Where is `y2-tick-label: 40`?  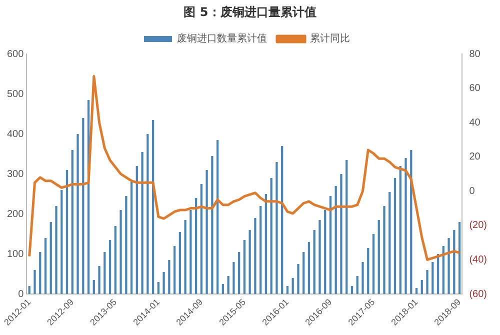
y2-tick-label: 40 is located at coordinates (475, 122).